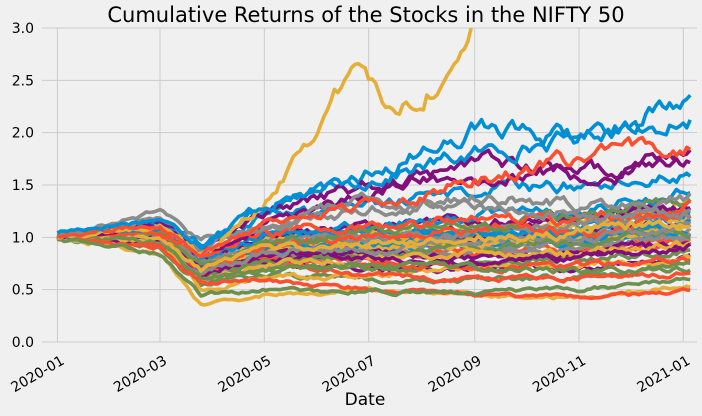 The width and height of the screenshot is (702, 416). What do you see at coordinates (140, 374) in the screenshot?
I see `x-tick-label: 2020-03` at bounding box center [140, 374].